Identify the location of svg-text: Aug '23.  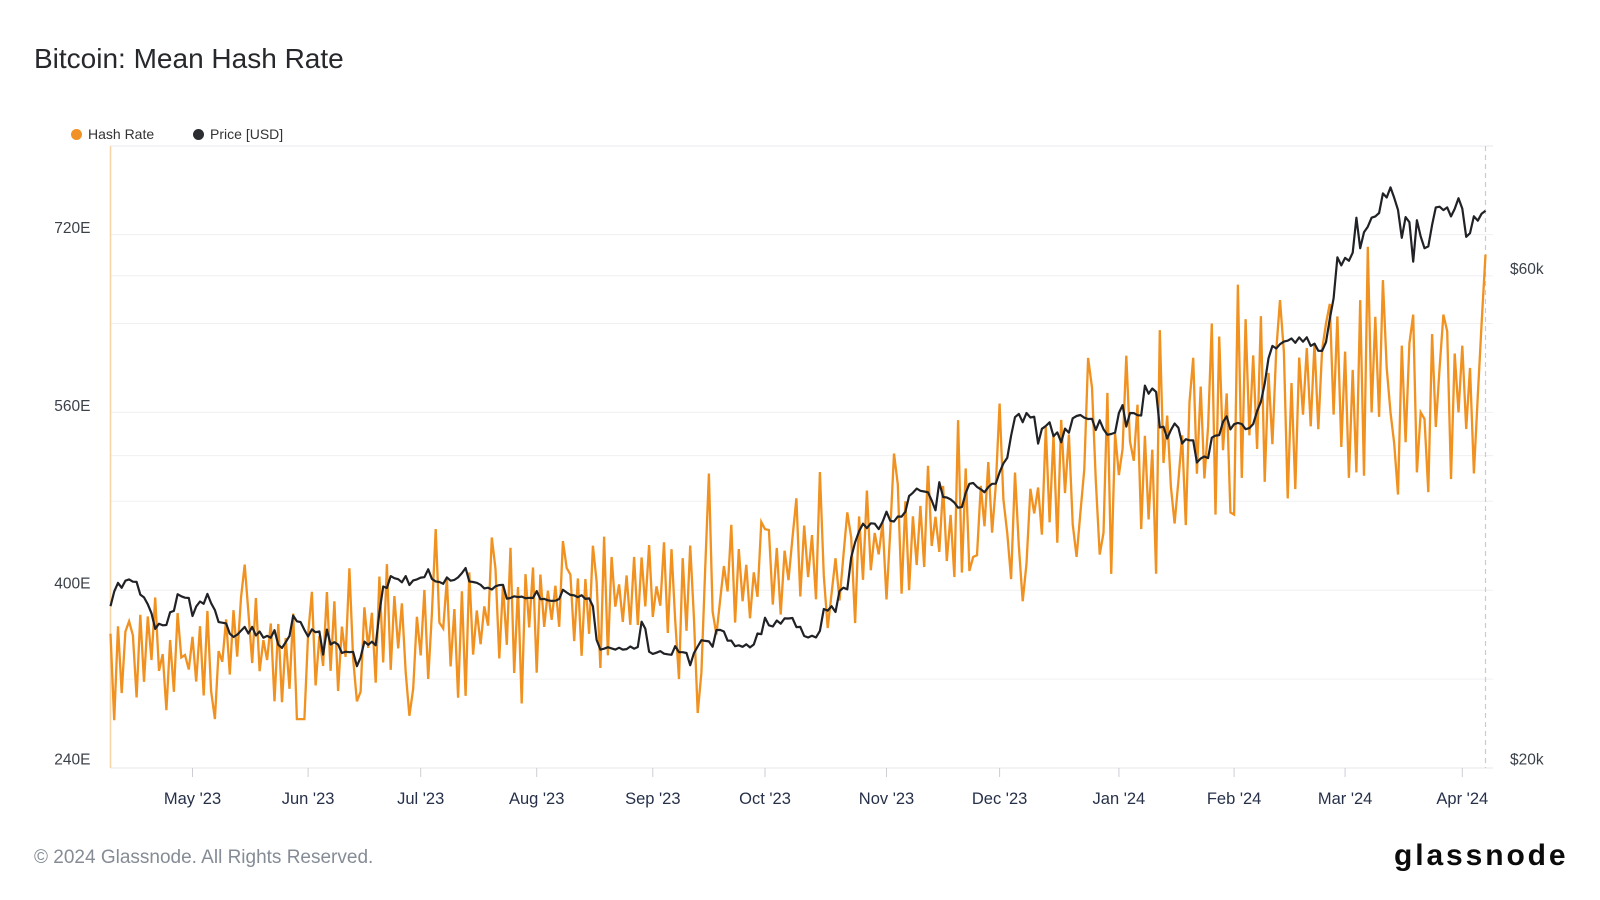
(536, 799).